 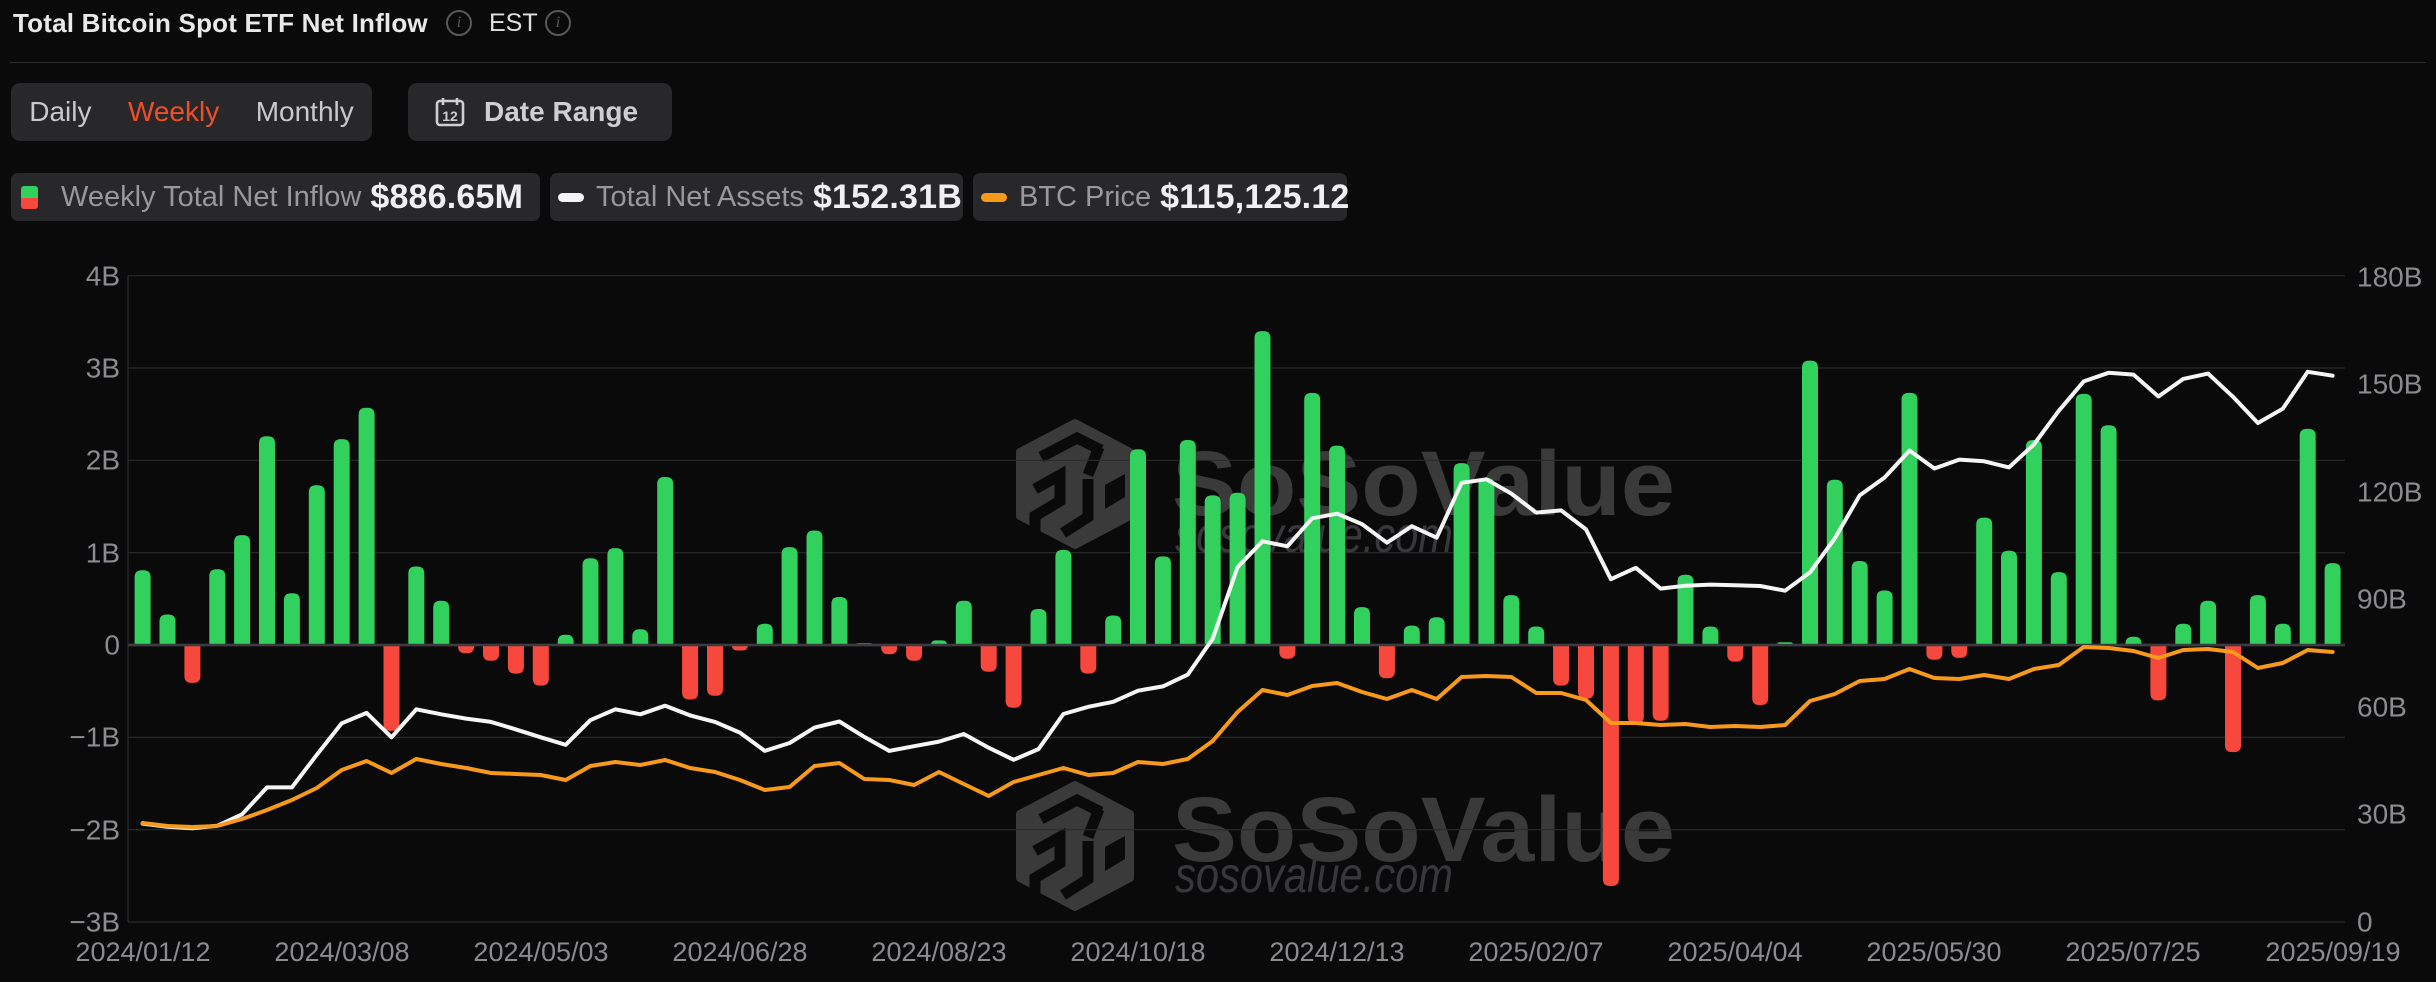 What do you see at coordinates (103, 553) in the screenshot?
I see `svg-text: 1B` at bounding box center [103, 553].